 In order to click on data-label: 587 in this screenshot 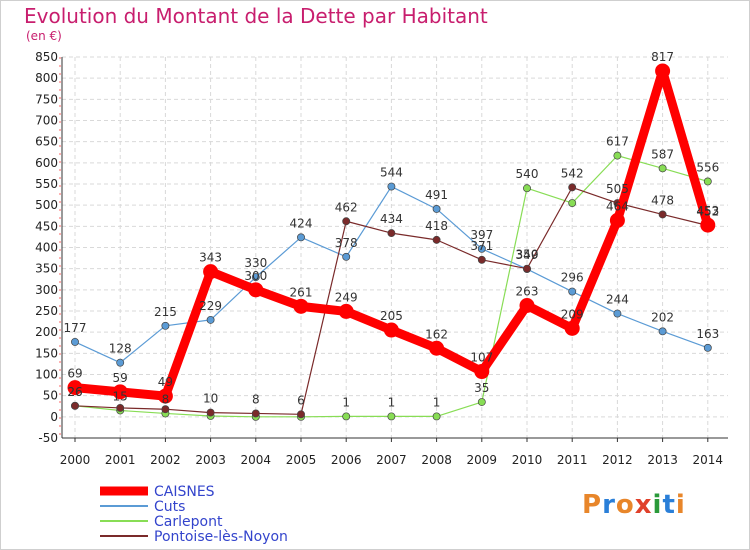, I will do `click(662, 154)`.